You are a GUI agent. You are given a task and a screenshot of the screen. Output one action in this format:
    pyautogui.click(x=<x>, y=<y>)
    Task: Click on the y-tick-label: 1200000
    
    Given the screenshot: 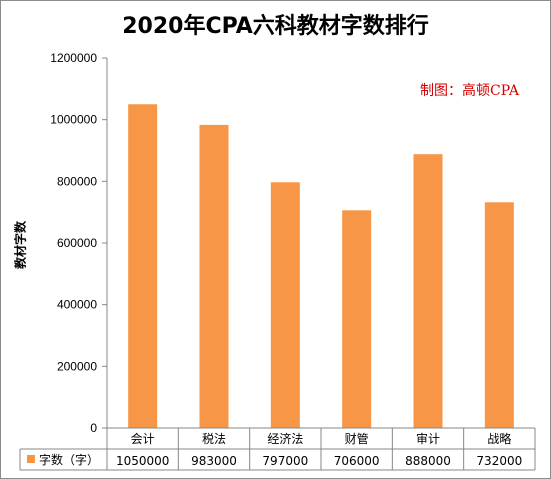 What is the action you would take?
    pyautogui.click(x=73, y=58)
    